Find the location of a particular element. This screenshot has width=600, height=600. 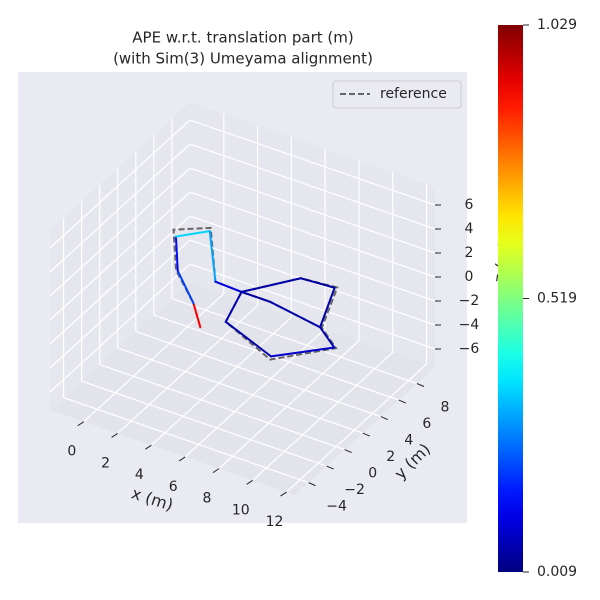

z-tick-label: −2 is located at coordinates (469, 301).